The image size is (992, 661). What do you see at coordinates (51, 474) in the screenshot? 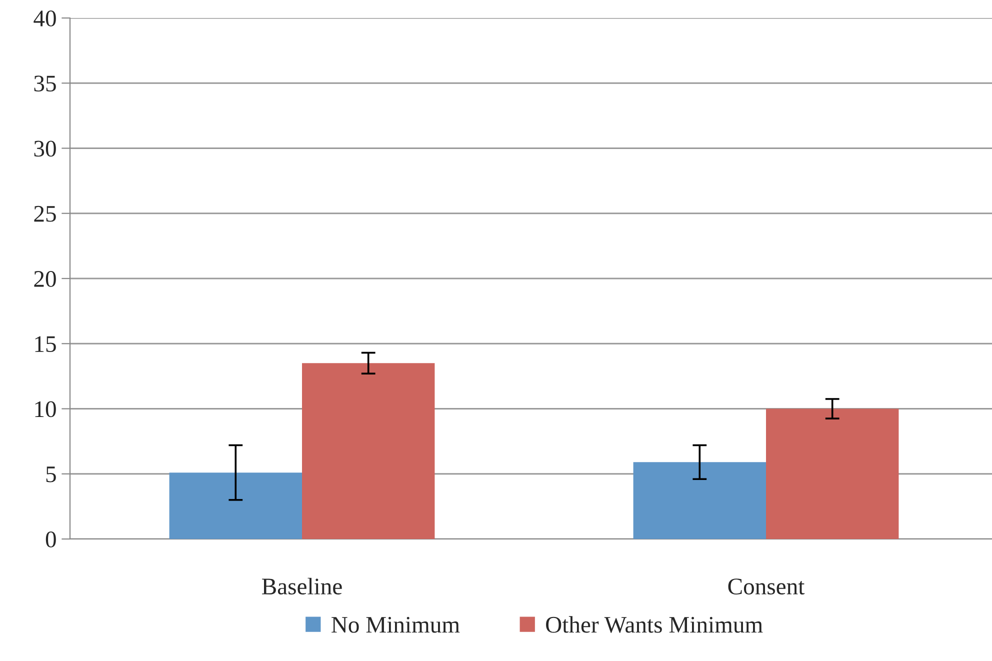
I see `y-tick-label: 5` at bounding box center [51, 474].